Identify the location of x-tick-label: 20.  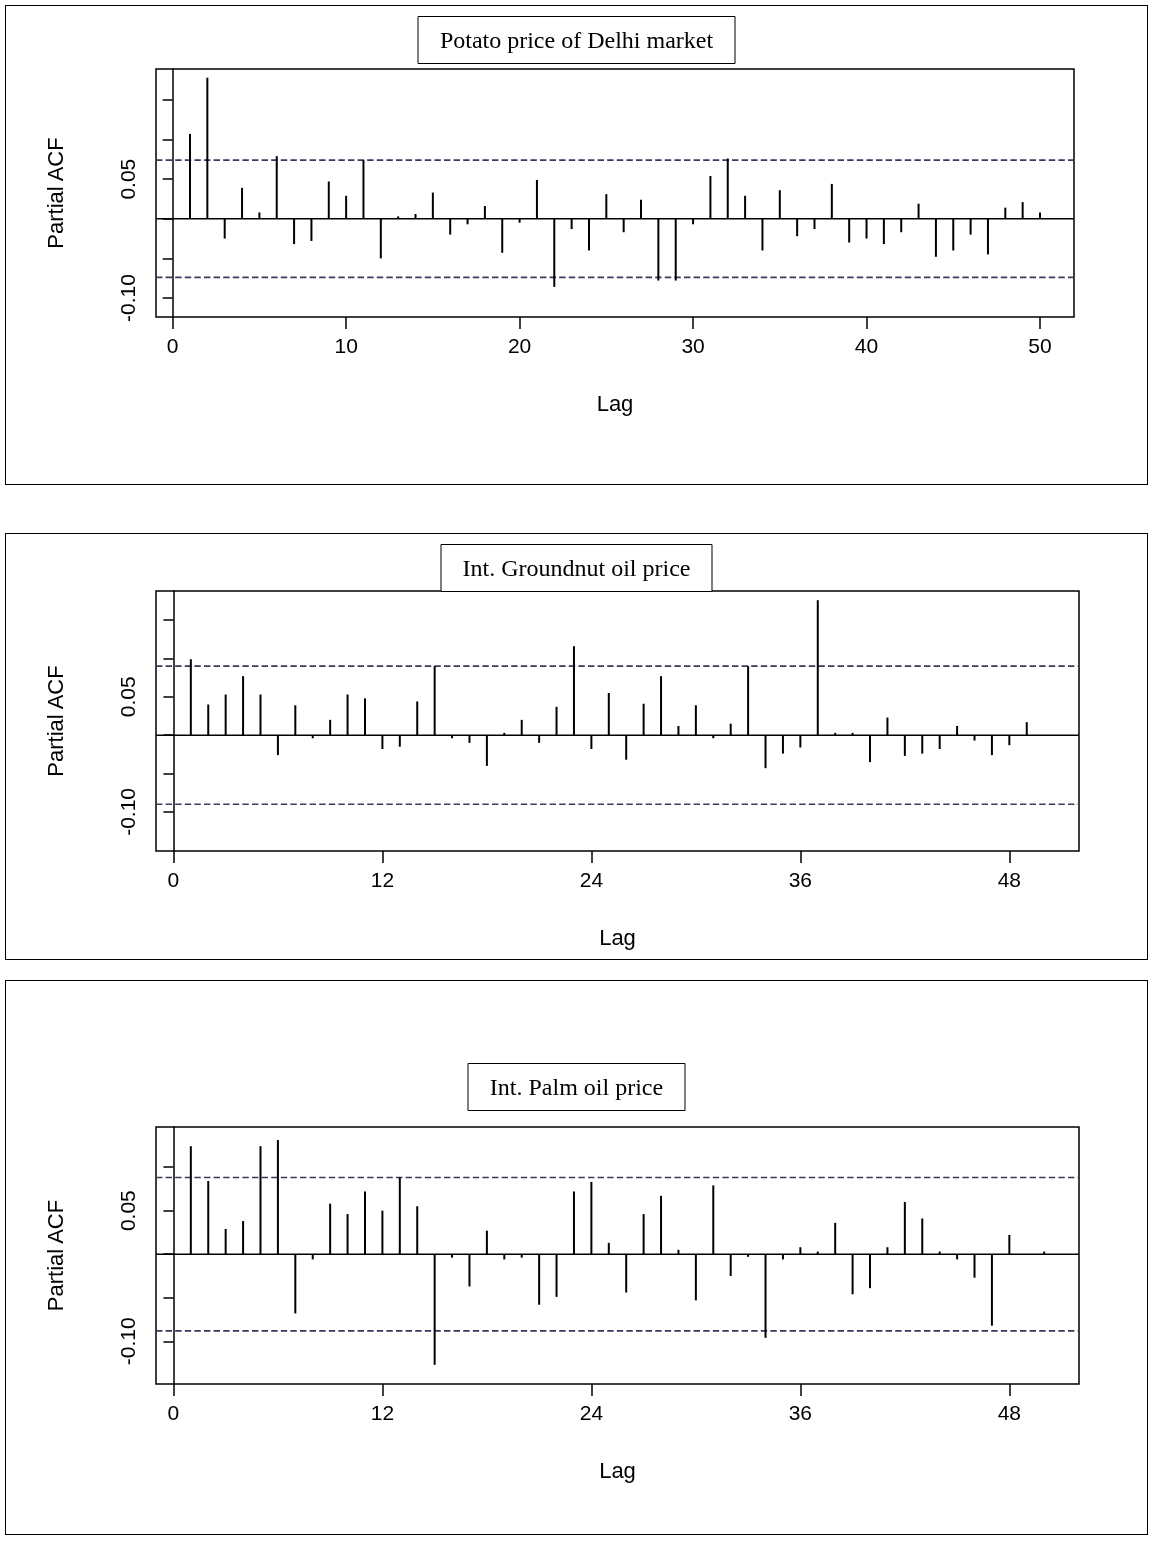
(519, 345).